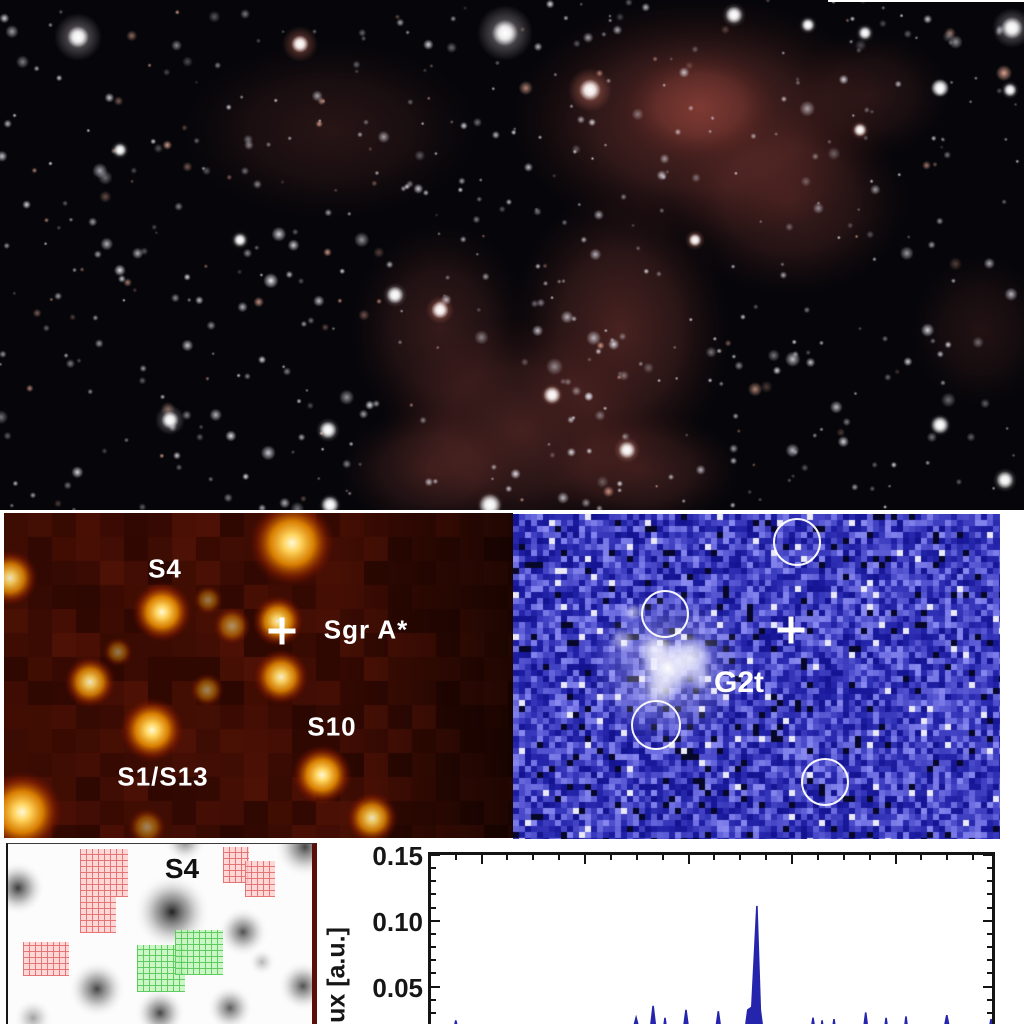 The width and height of the screenshot is (1024, 1024). I want to click on y-tick-label-005: 0.05, so click(397, 988).